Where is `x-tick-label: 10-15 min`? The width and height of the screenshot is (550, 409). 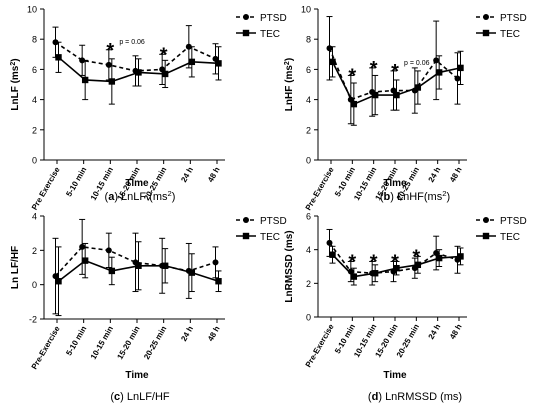 x-tick-label: 10-15 min is located at coordinates (102, 342).